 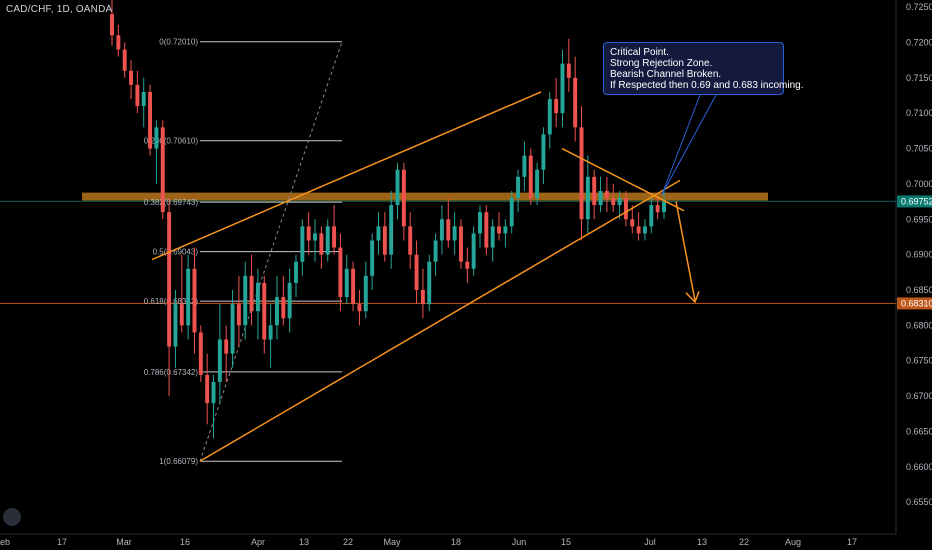 I want to click on fib-trend-line, so click(x=271, y=251).